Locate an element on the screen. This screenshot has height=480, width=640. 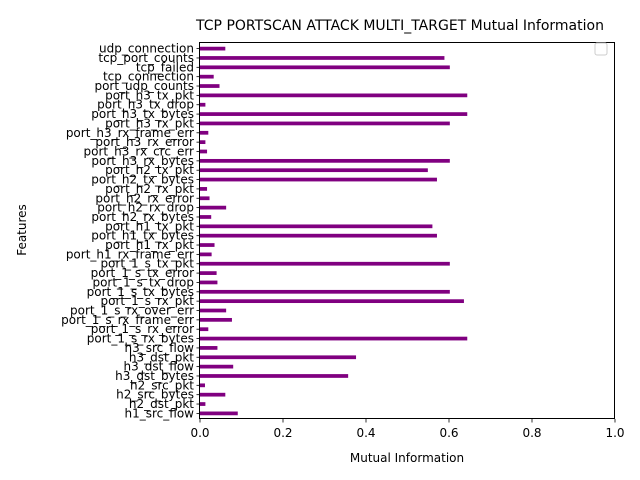
bar-port-1-s-rx-pkt is located at coordinates (332, 301).